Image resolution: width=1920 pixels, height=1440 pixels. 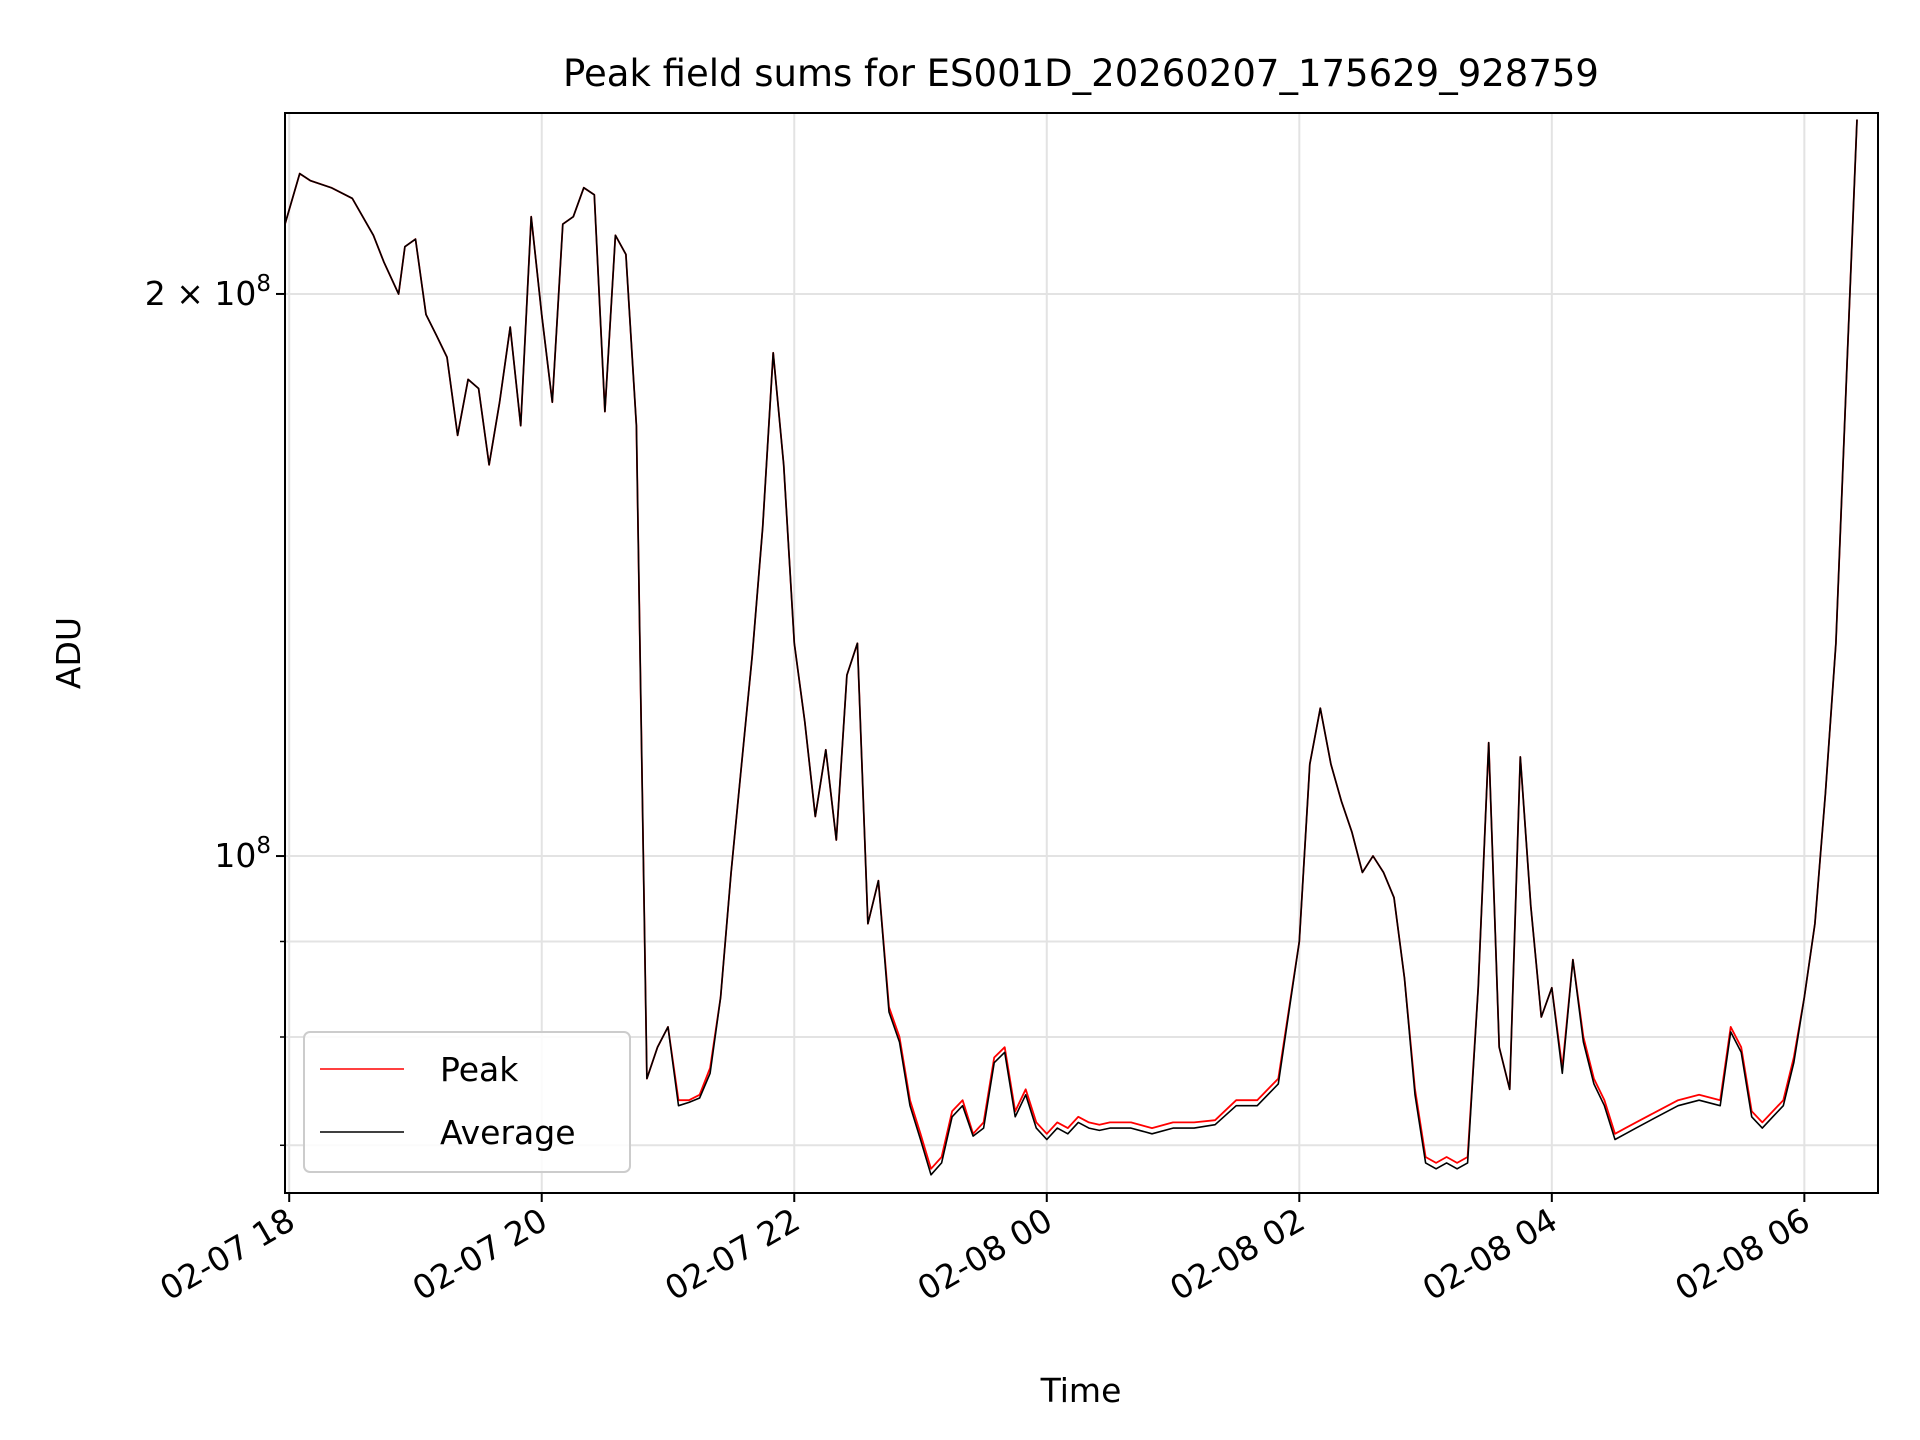 What do you see at coordinates (985, 1254) in the screenshot?
I see `x-tick-label: 02-08 00` at bounding box center [985, 1254].